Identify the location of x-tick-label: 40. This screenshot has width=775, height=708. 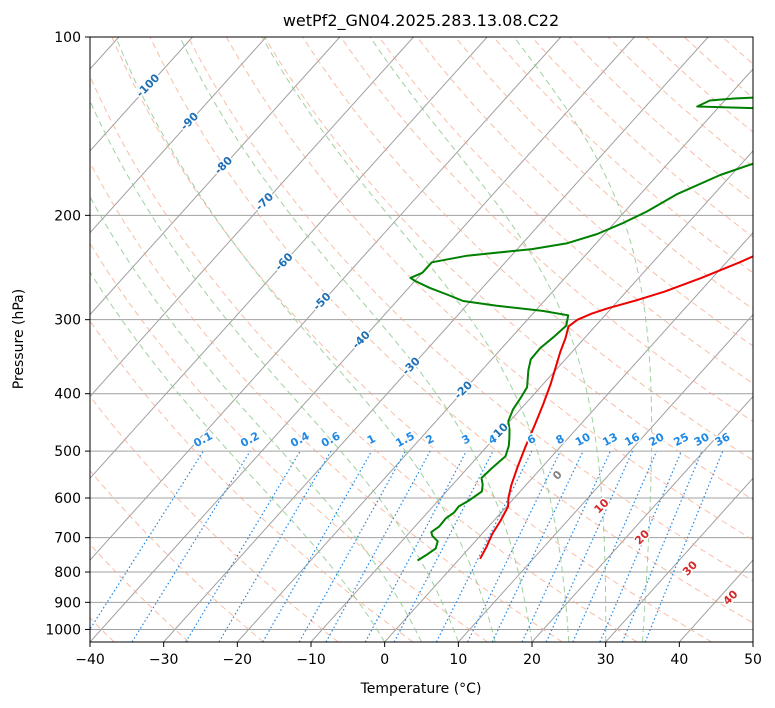
(679, 660).